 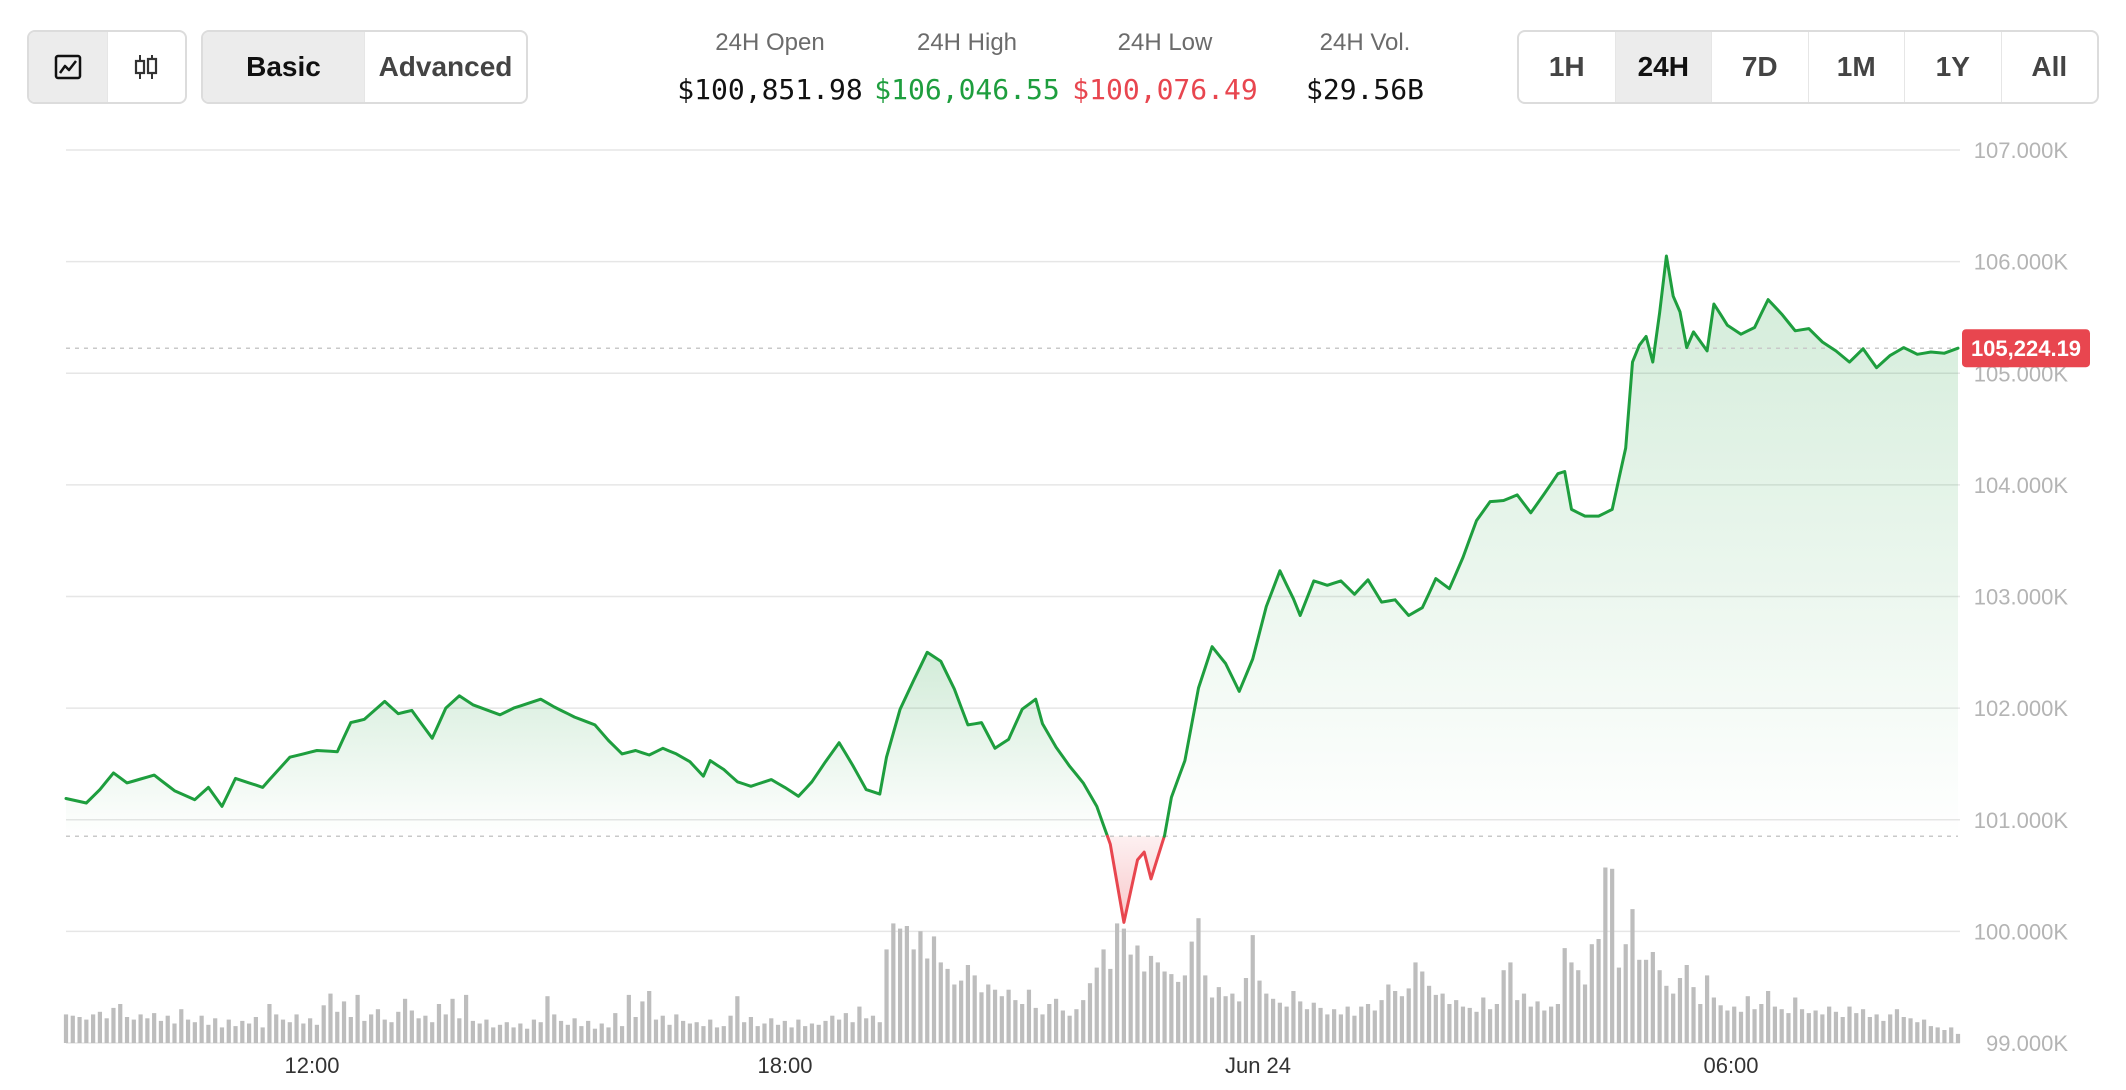 I want to click on y-tick-label: 100.000K, so click(x=2021, y=931).